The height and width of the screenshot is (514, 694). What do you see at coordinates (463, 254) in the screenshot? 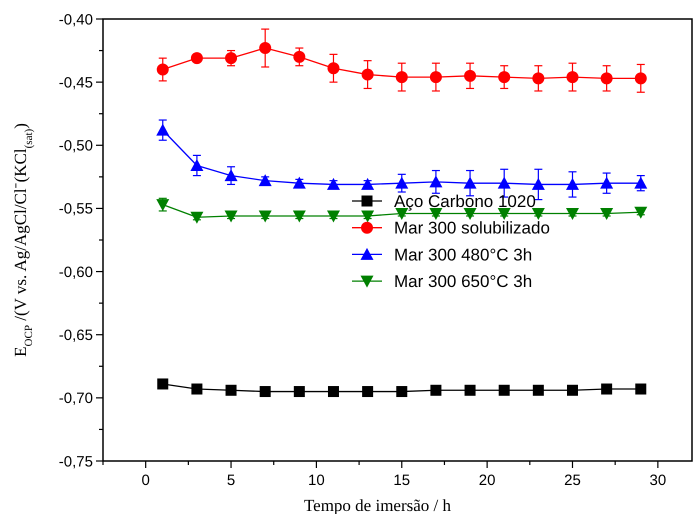
I see `legend-label: Mar 300 480°C 3h` at bounding box center [463, 254].